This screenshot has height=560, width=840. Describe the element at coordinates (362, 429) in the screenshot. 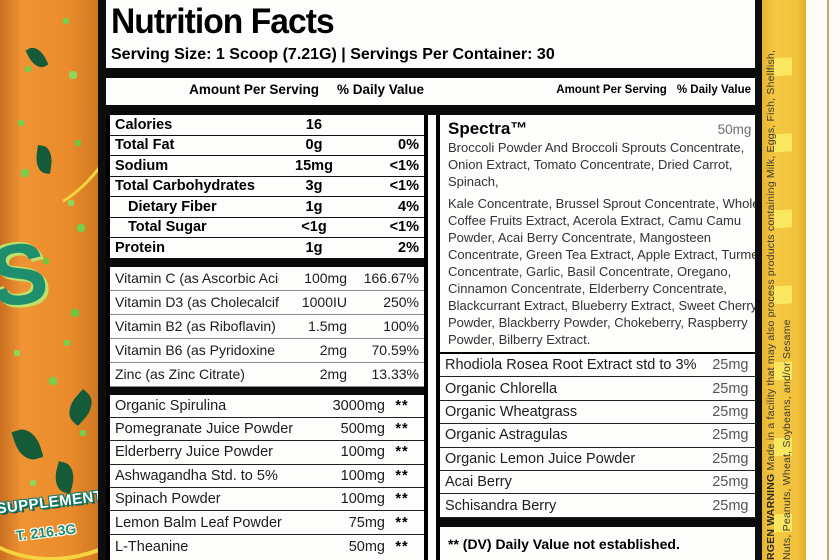

I see `ingredient-amount: 500mg` at that location.